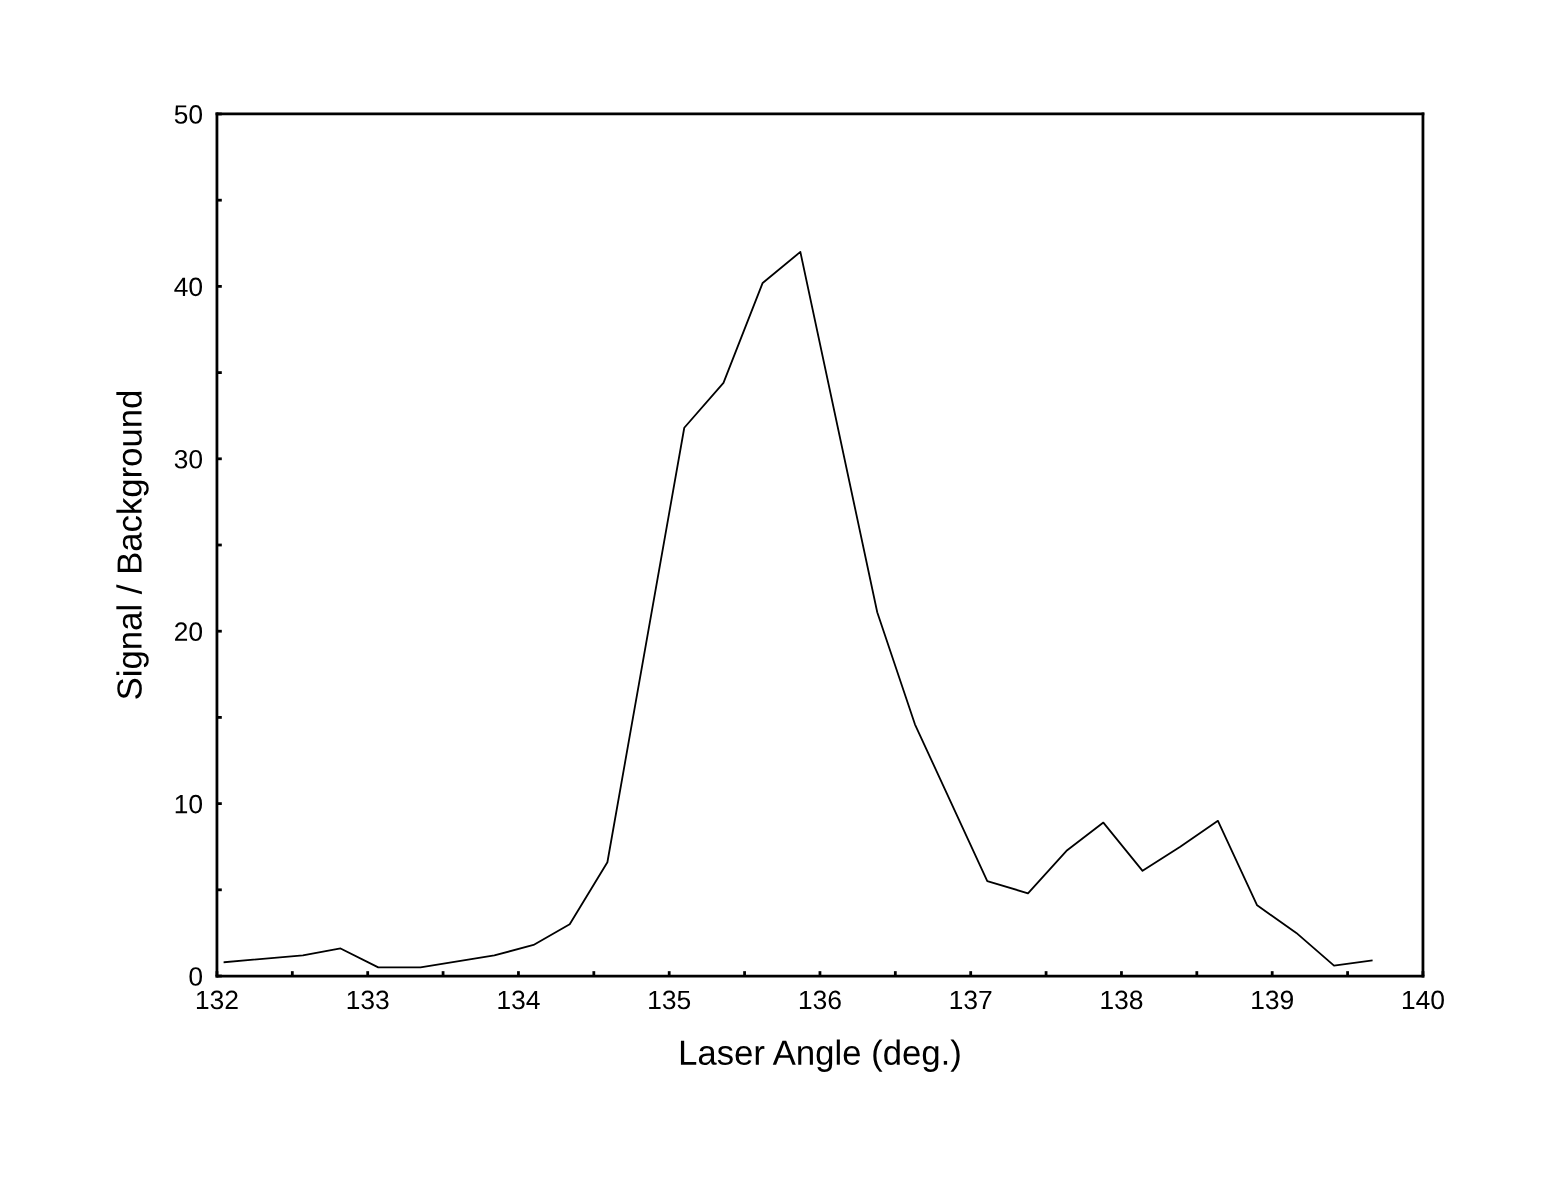  Describe the element at coordinates (1272, 1000) in the screenshot. I see `x-tick-label: 139` at that location.